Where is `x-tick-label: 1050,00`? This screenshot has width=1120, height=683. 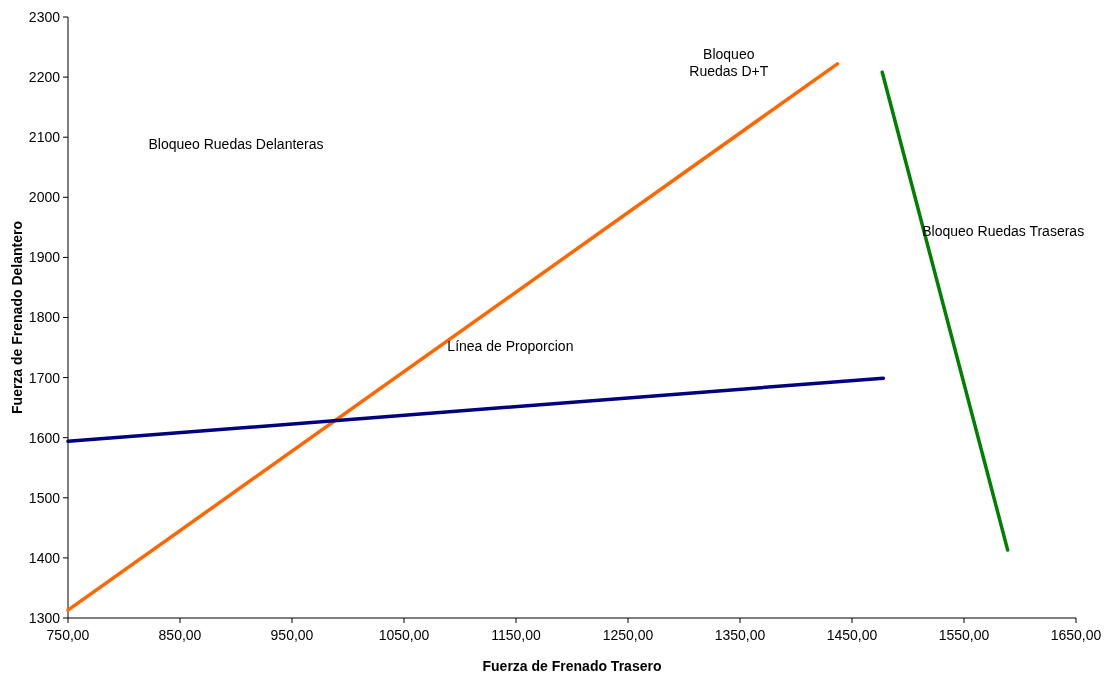 x-tick-label: 1050,00 is located at coordinates (404, 635).